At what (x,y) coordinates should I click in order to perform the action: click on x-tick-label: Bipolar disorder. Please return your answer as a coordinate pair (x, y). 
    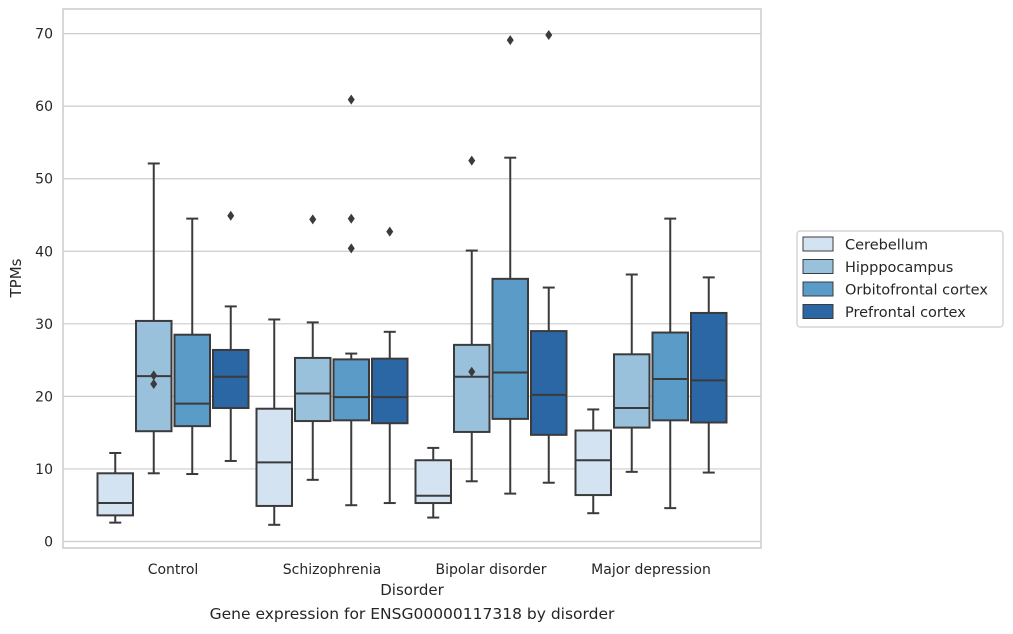
    Looking at the image, I should click on (490, 570).